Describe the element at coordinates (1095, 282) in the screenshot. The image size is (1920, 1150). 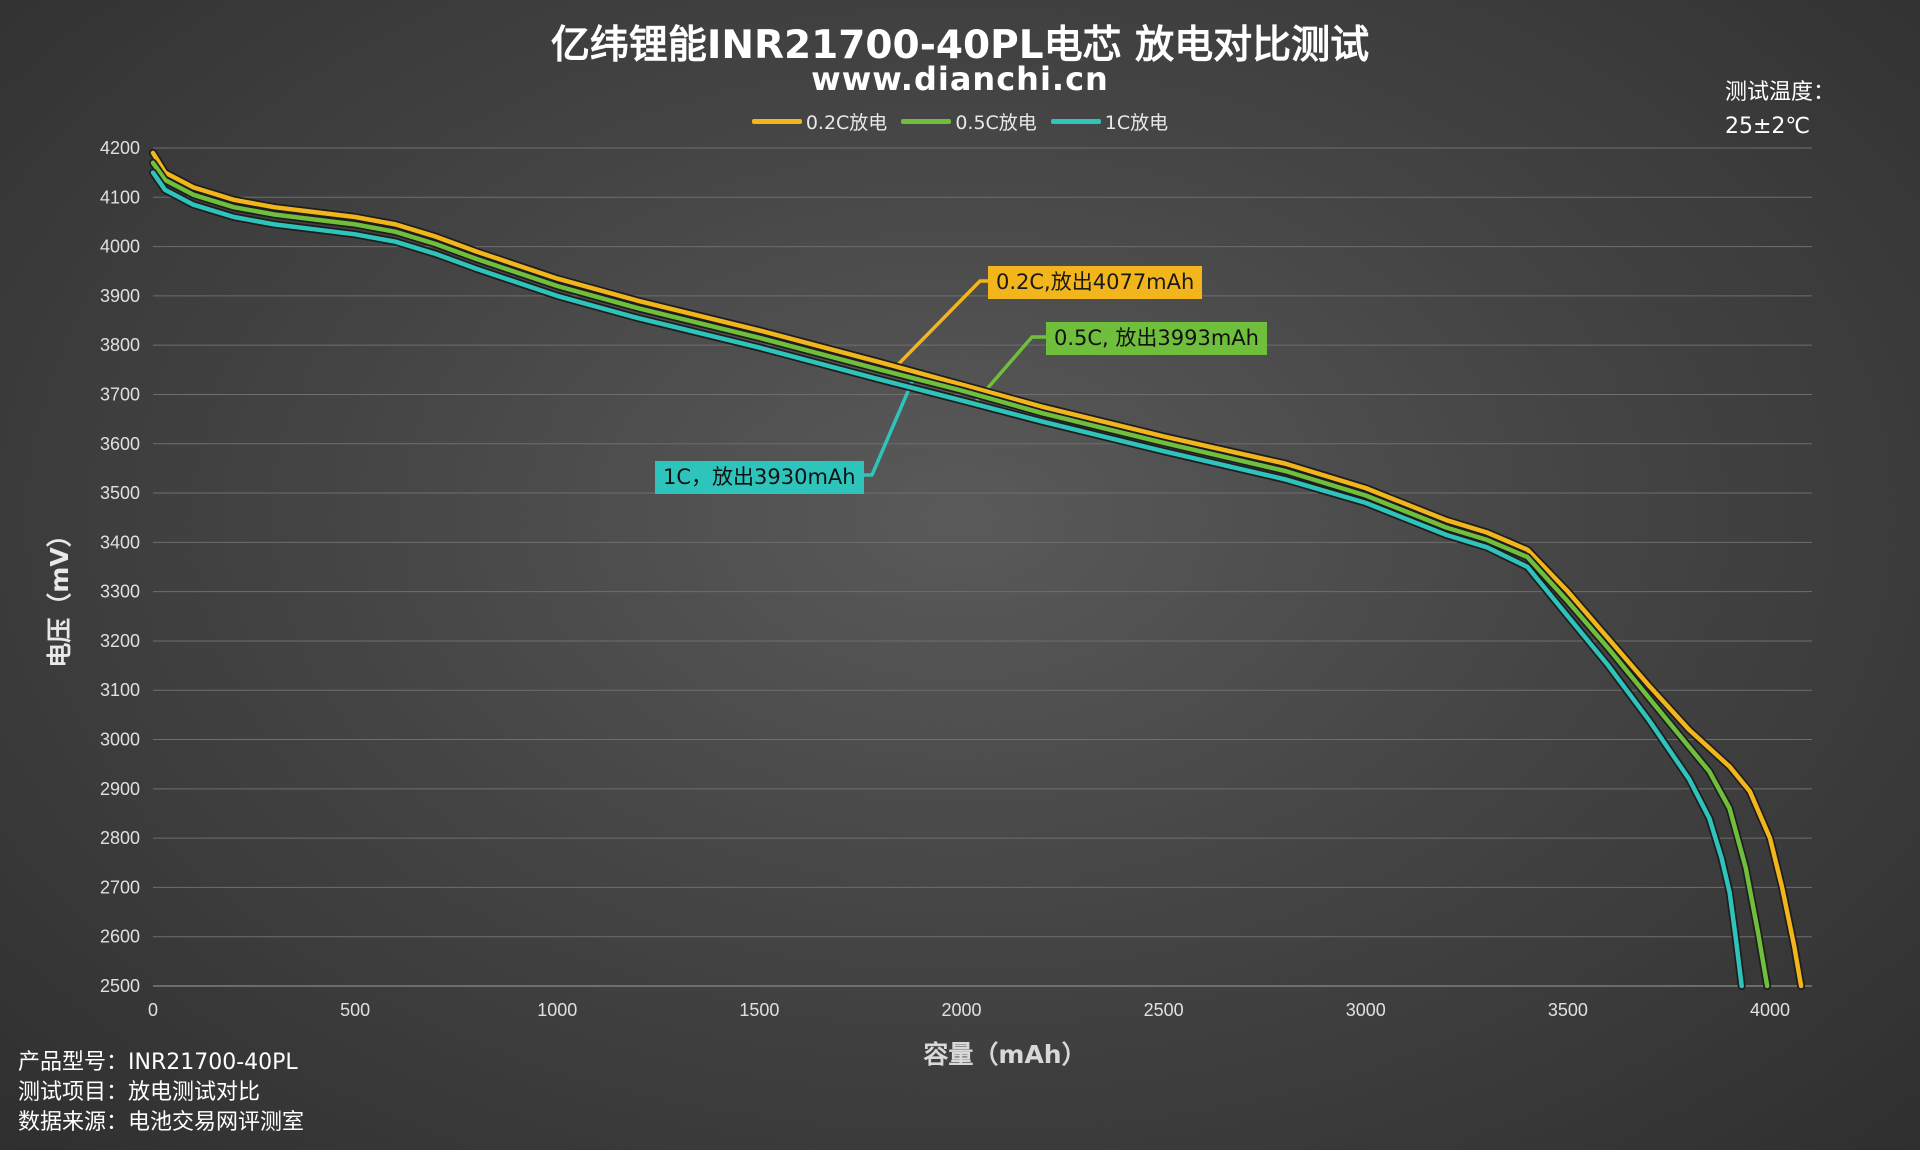
I see `callout-02c: 0.2C,放出4077mAh` at that location.